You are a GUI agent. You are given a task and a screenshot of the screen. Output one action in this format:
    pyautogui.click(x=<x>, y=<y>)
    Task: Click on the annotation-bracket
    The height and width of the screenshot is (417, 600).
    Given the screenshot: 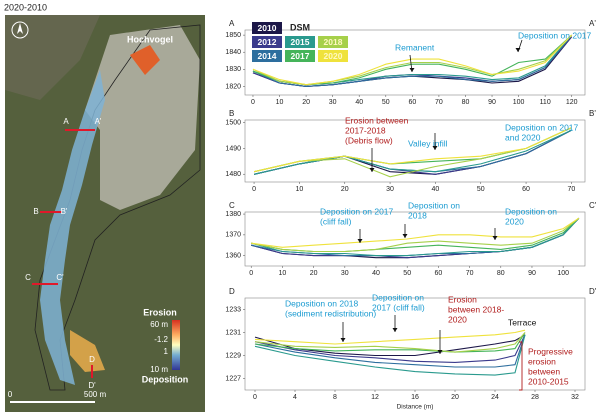 What is the action you would take?
    pyautogui.click(x=521, y=366)
    